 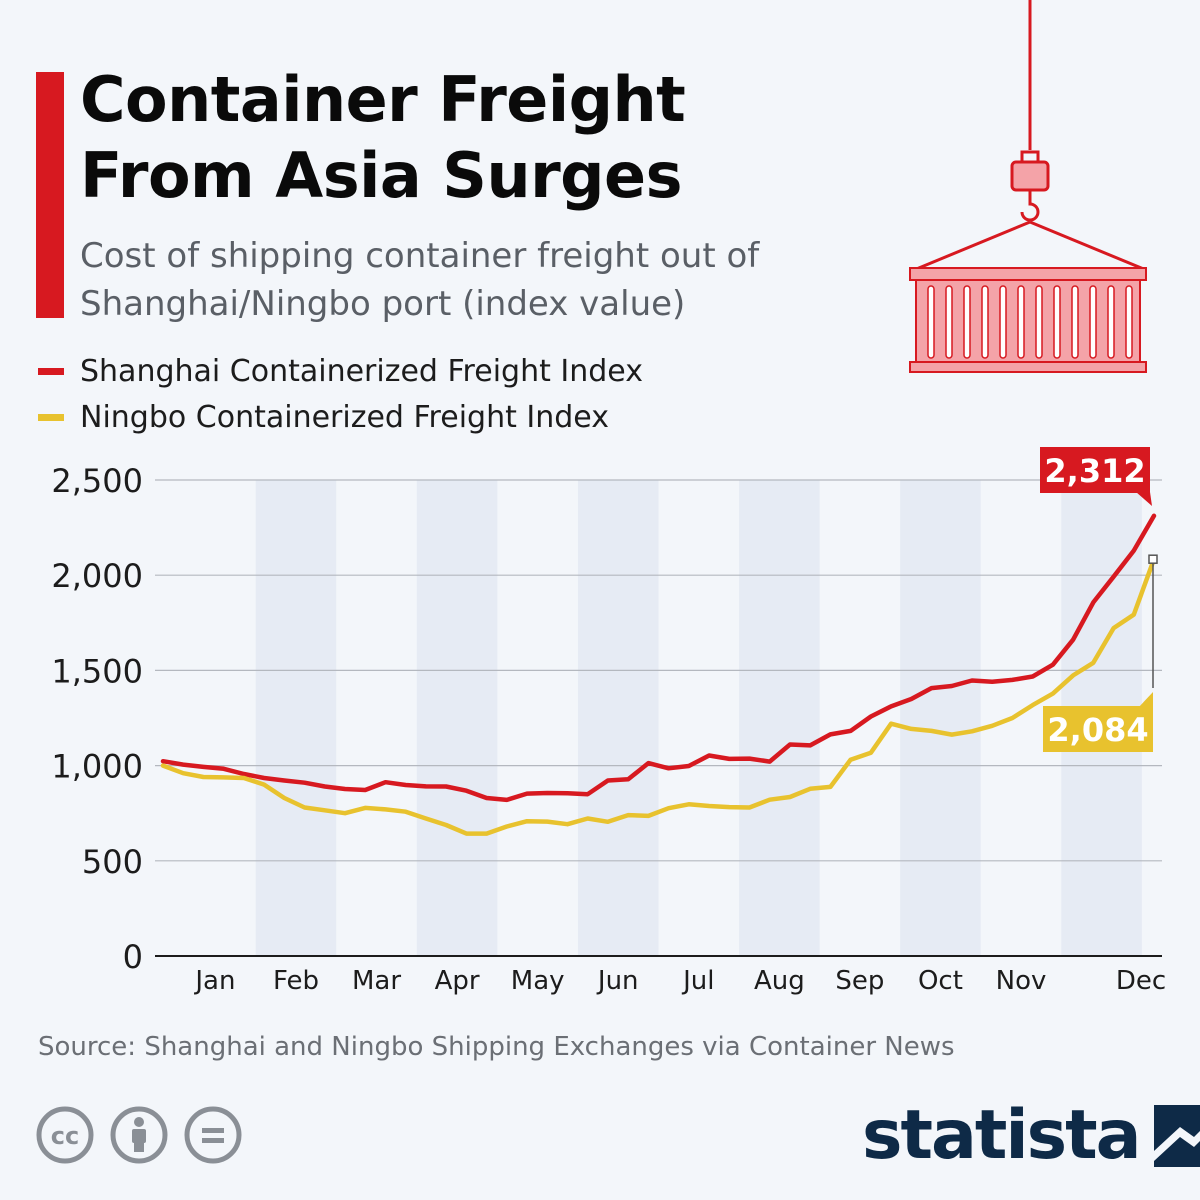 I want to click on y-tick-label: 0, so click(x=133, y=957).